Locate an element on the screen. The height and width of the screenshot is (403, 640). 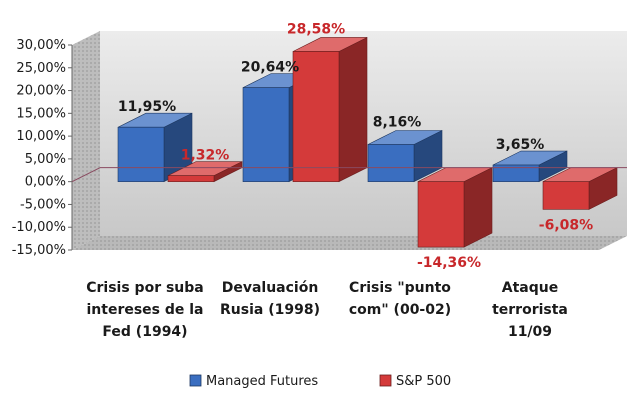
y-tick-label: 0,00% is located at coordinates (45, 182).